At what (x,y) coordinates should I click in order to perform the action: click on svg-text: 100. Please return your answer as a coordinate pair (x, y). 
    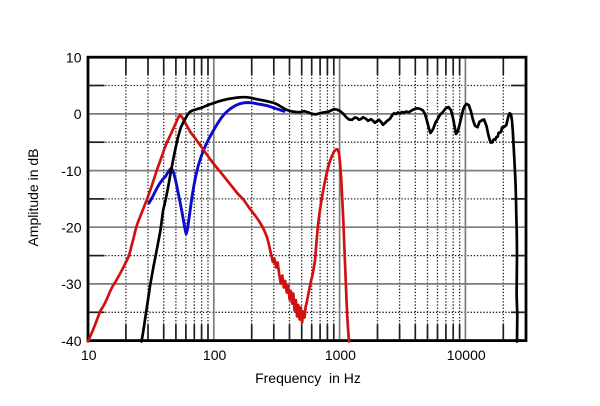
    Looking at the image, I should click on (215, 355).